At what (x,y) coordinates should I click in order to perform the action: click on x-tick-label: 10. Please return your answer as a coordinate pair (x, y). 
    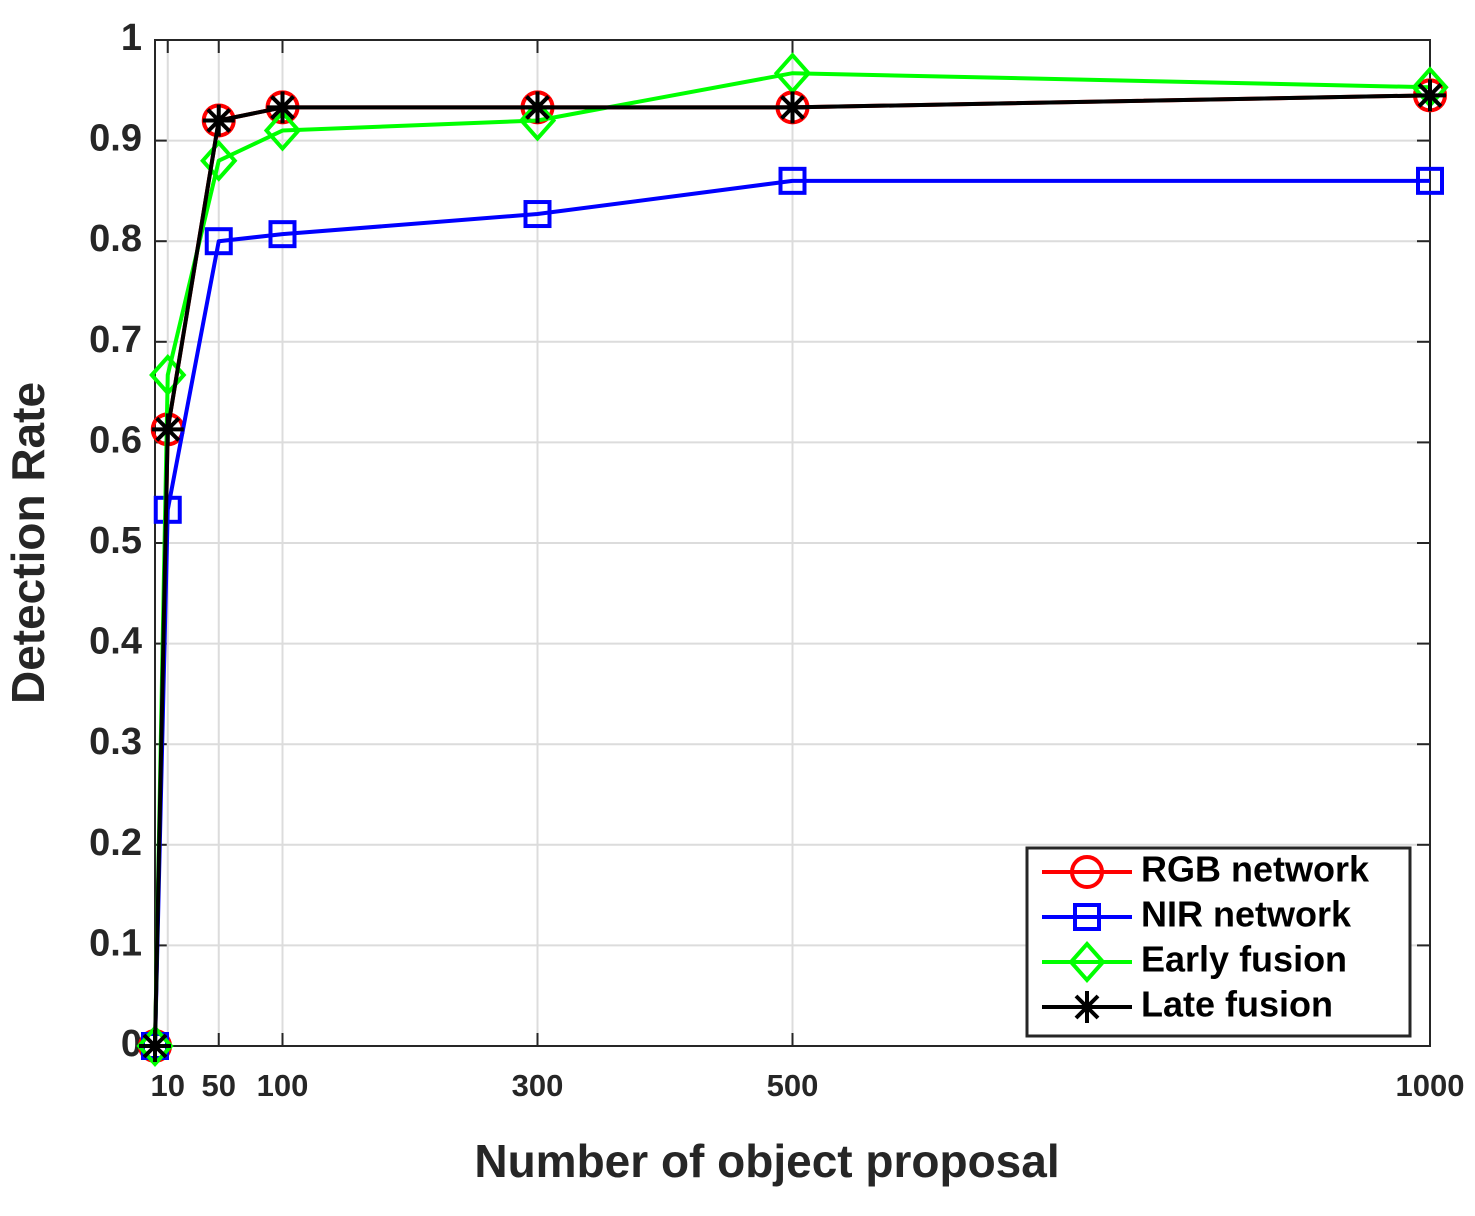
    Looking at the image, I should click on (168, 1085).